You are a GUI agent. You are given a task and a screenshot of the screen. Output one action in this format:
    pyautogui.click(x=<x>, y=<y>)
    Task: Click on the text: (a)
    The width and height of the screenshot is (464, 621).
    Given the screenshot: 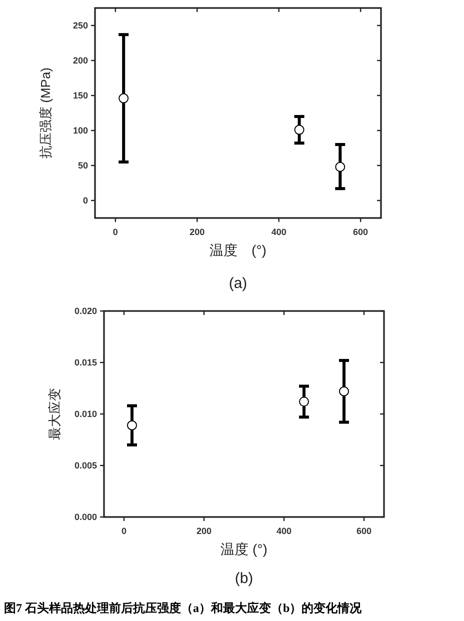 What is the action you would take?
    pyautogui.click(x=238, y=283)
    